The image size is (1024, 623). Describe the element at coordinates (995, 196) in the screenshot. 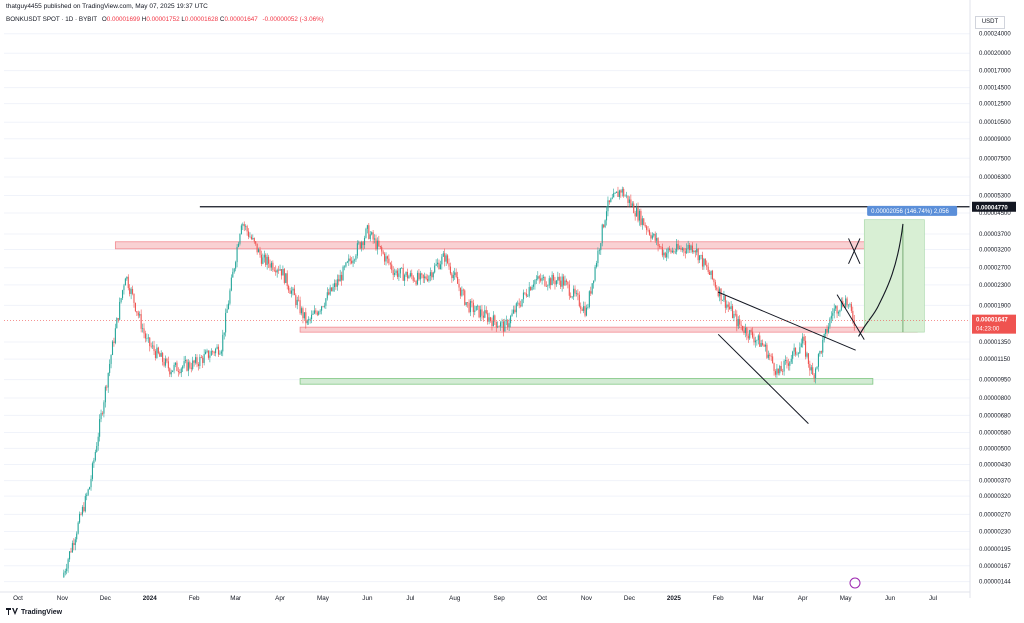

I see `price-tick-label: 0.00005300` at that location.